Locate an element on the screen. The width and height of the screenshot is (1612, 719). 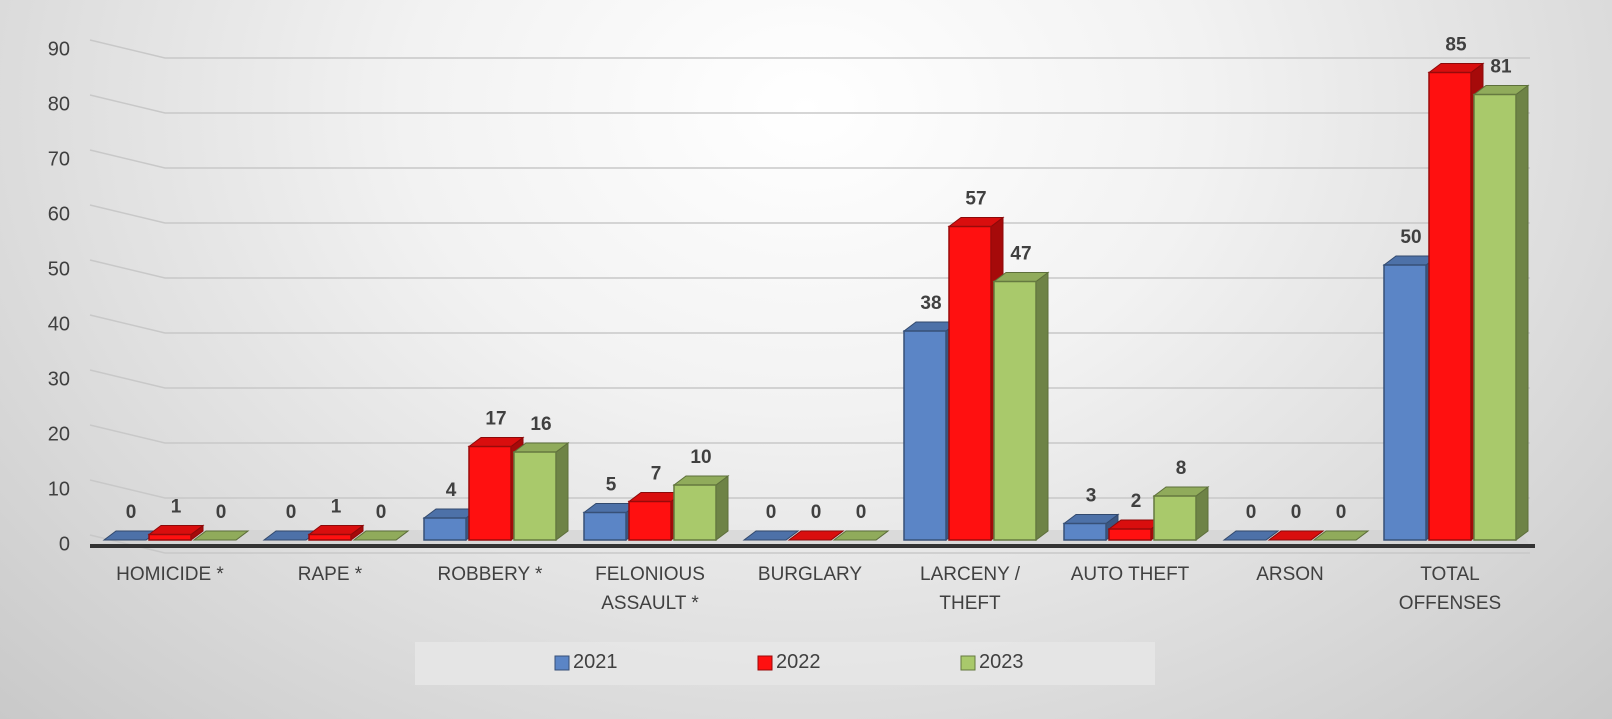
value-label: 85 is located at coordinates (1456, 45).